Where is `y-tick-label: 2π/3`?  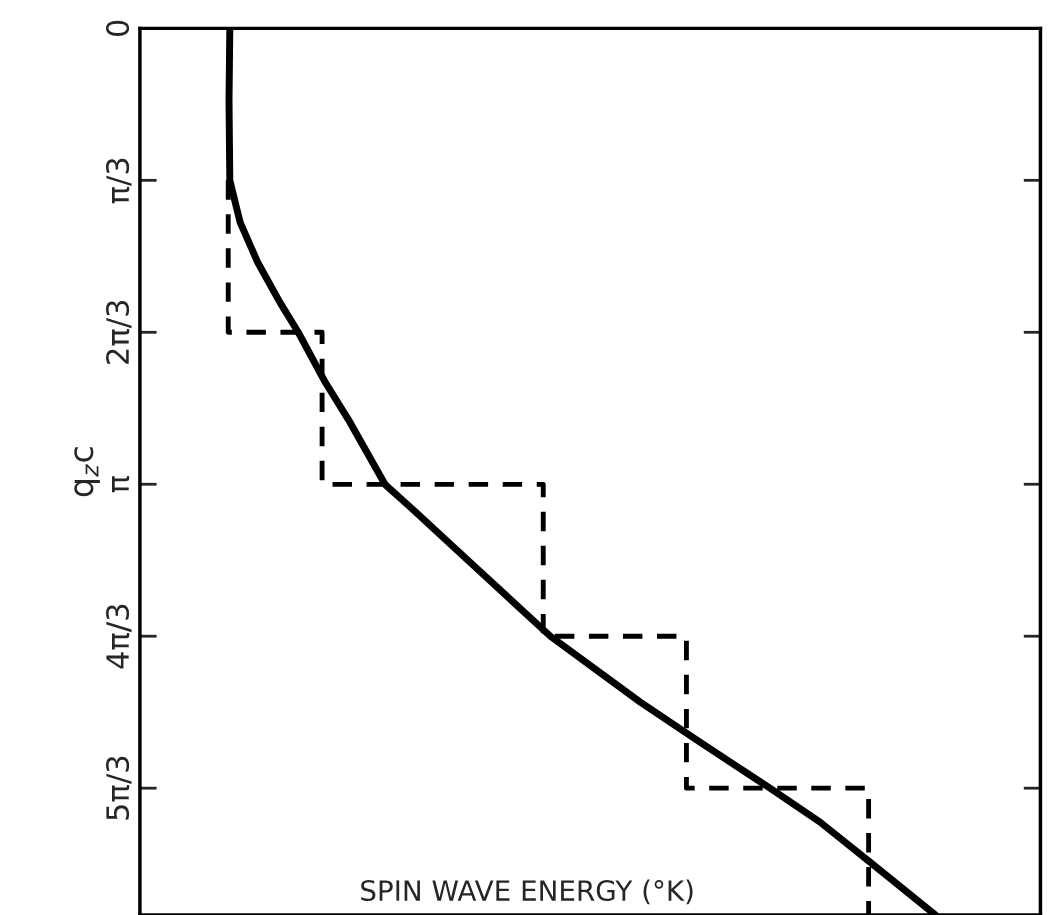
y-tick-label: 2π/3 is located at coordinates (119, 332).